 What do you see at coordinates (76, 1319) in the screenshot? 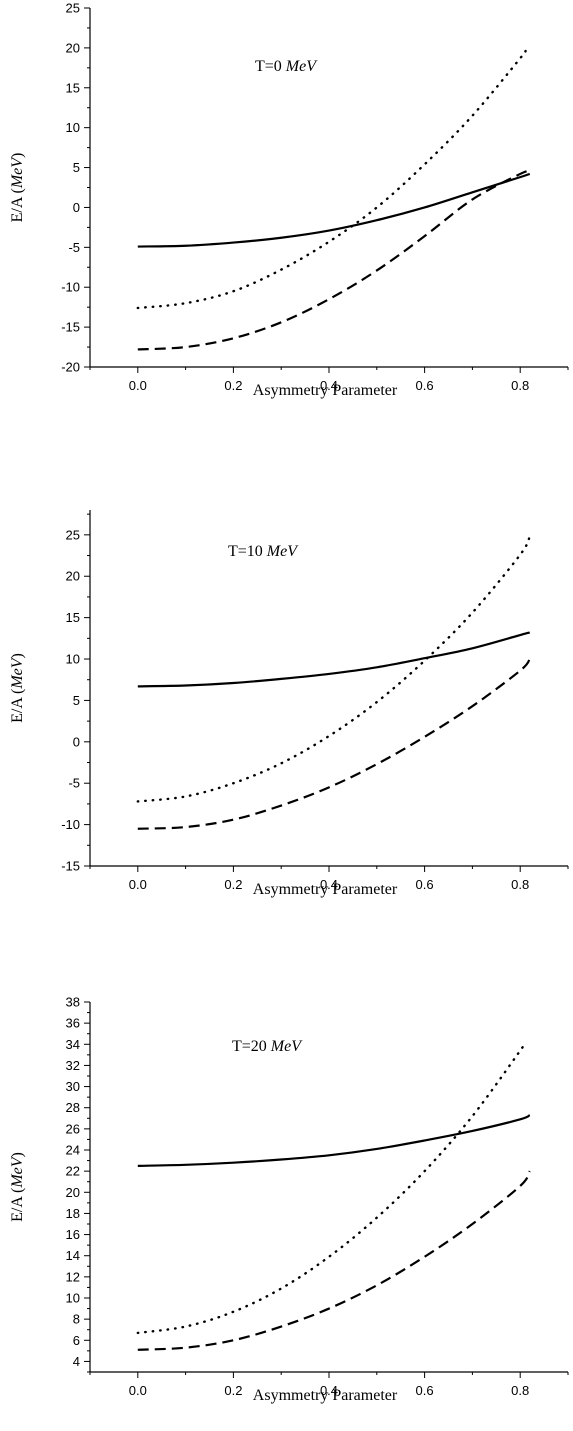
I see `y-tick-label: 8` at bounding box center [76, 1319].